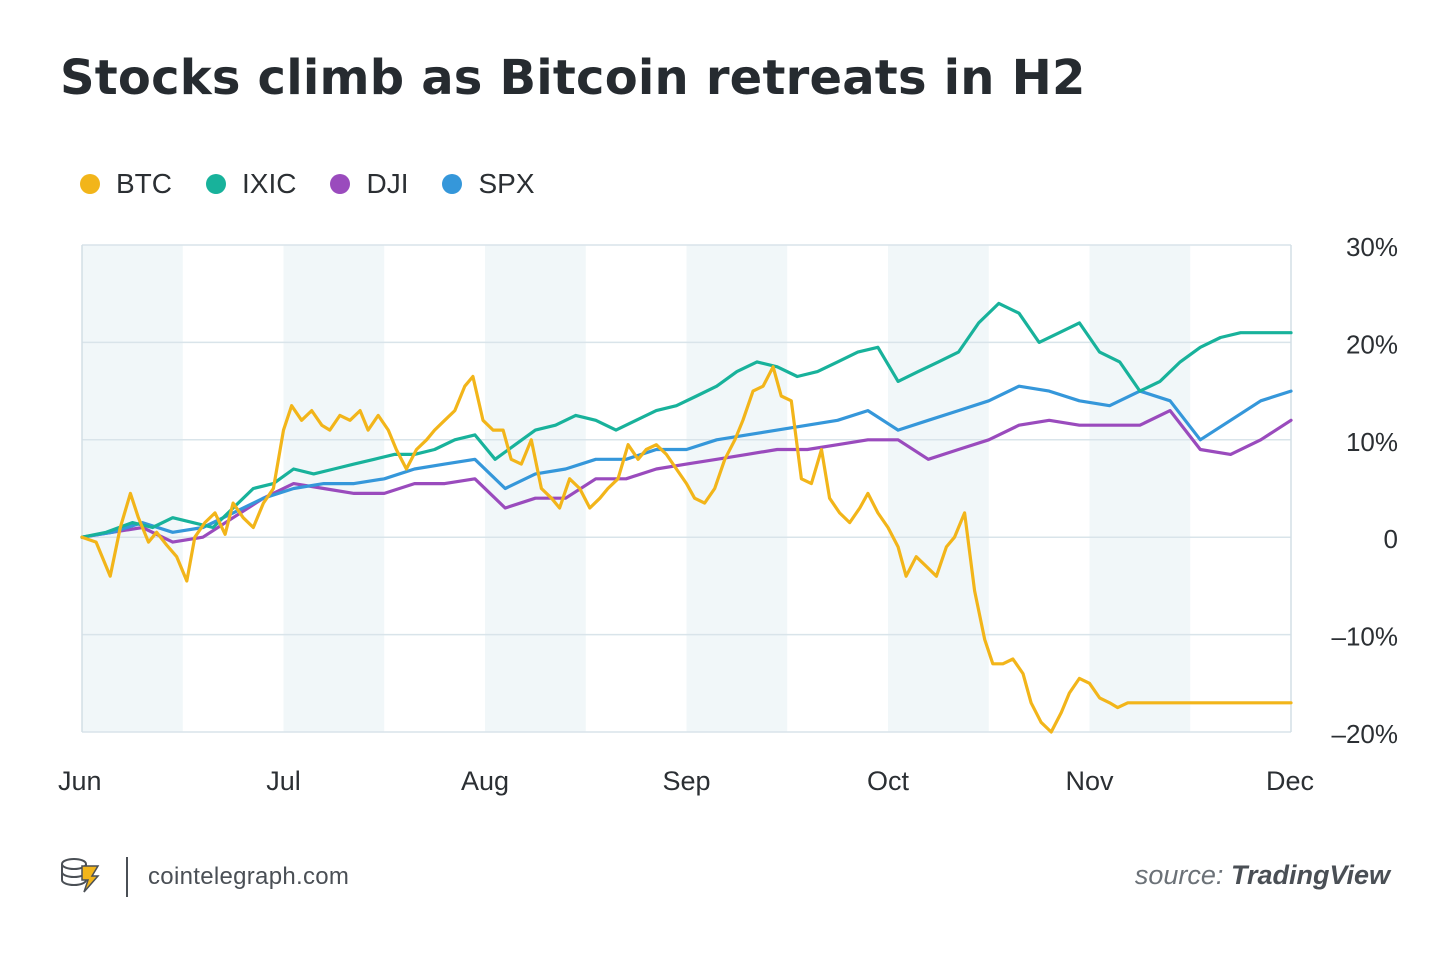 Image resolution: width=1450 pixels, height=957 pixels. What do you see at coordinates (1391, 539) in the screenshot?
I see `y-tick-label: 0` at bounding box center [1391, 539].